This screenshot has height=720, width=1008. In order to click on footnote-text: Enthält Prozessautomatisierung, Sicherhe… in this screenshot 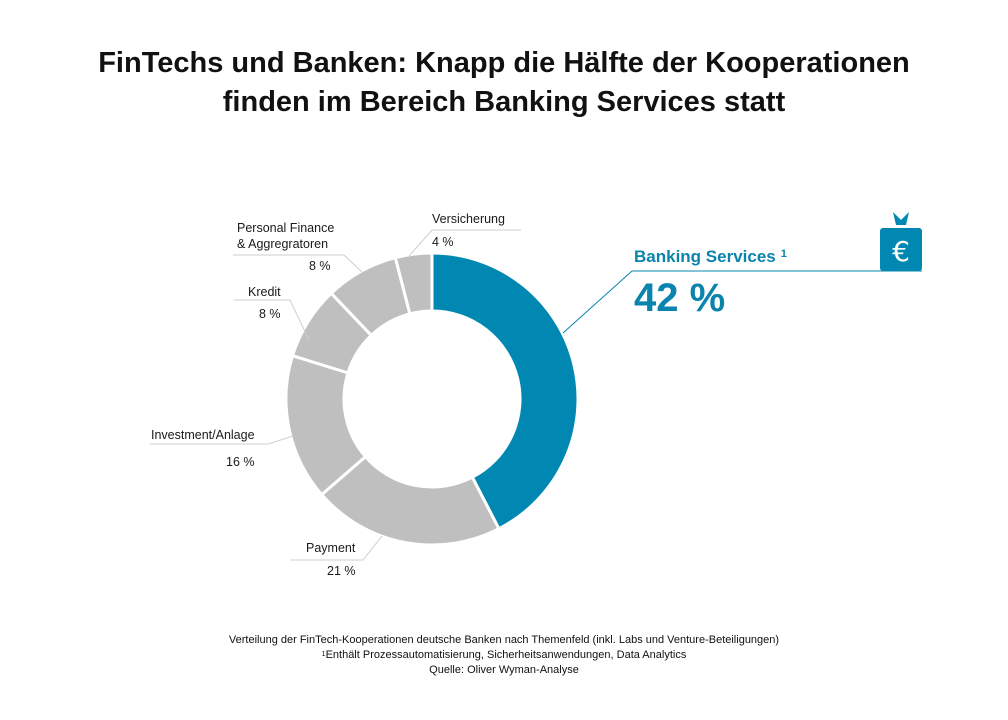, I will do `click(506, 655)`.